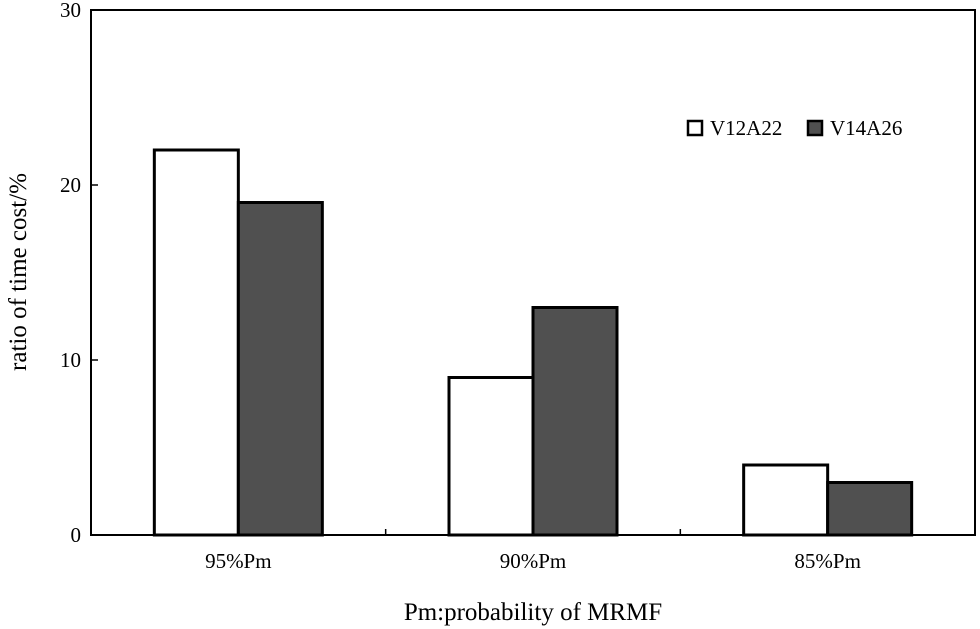 The width and height of the screenshot is (980, 629). Describe the element at coordinates (866, 128) in the screenshot. I see `legend-label-V14A26: V14A26` at that location.